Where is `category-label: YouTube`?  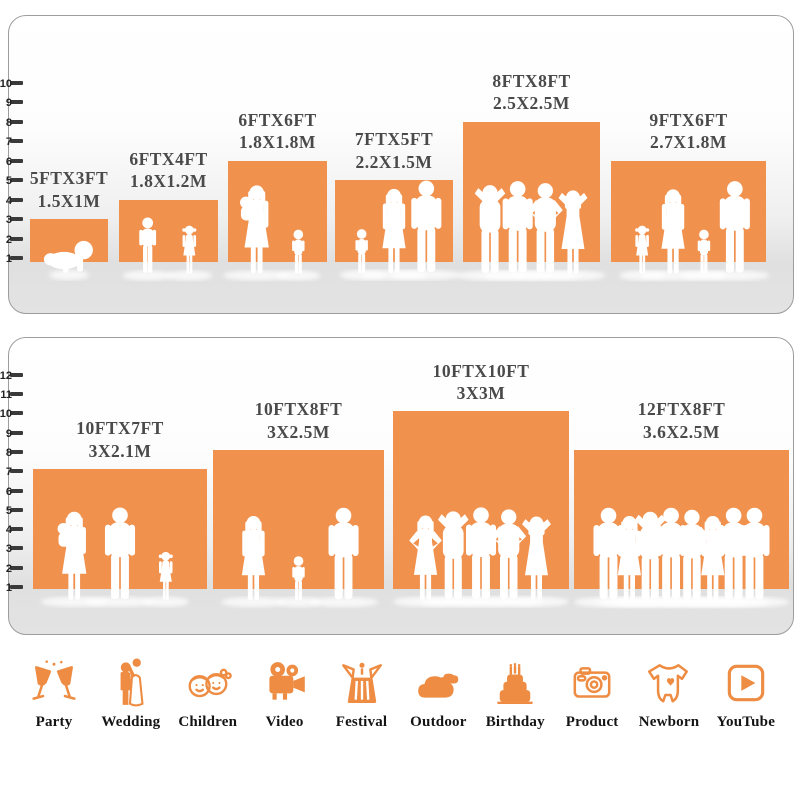
category-label: YouTube is located at coordinates (746, 722).